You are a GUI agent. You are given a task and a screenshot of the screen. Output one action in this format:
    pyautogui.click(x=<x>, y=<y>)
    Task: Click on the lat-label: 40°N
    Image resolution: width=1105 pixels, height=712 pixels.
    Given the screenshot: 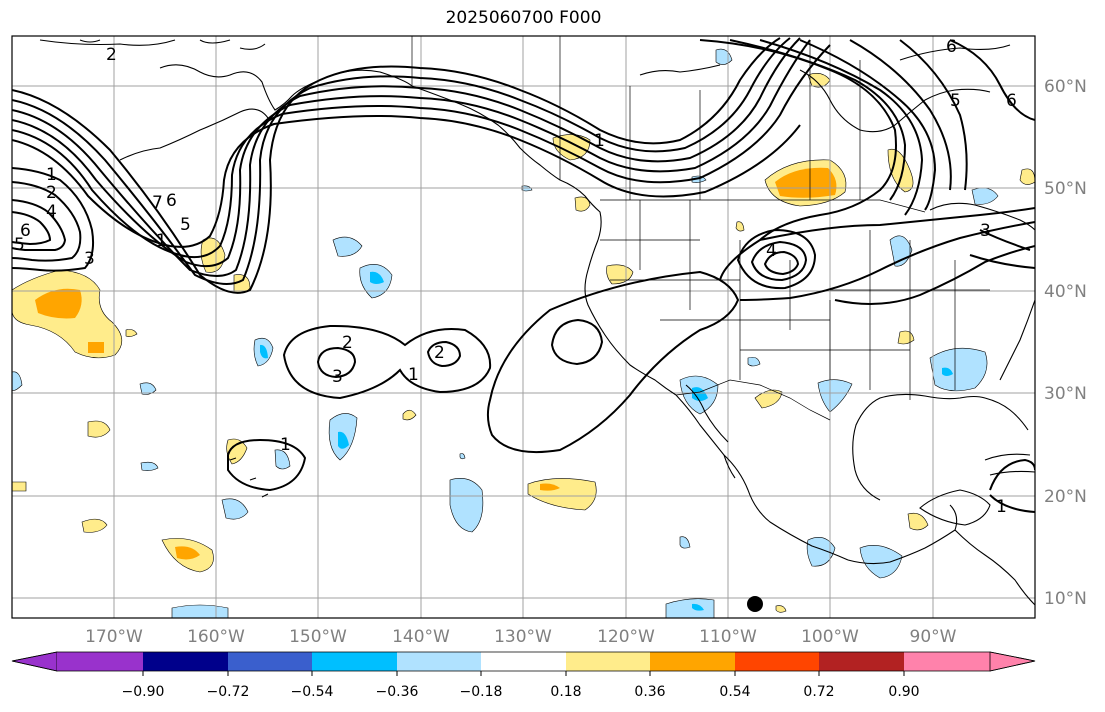 What is the action you would take?
    pyautogui.click(x=1065, y=292)
    